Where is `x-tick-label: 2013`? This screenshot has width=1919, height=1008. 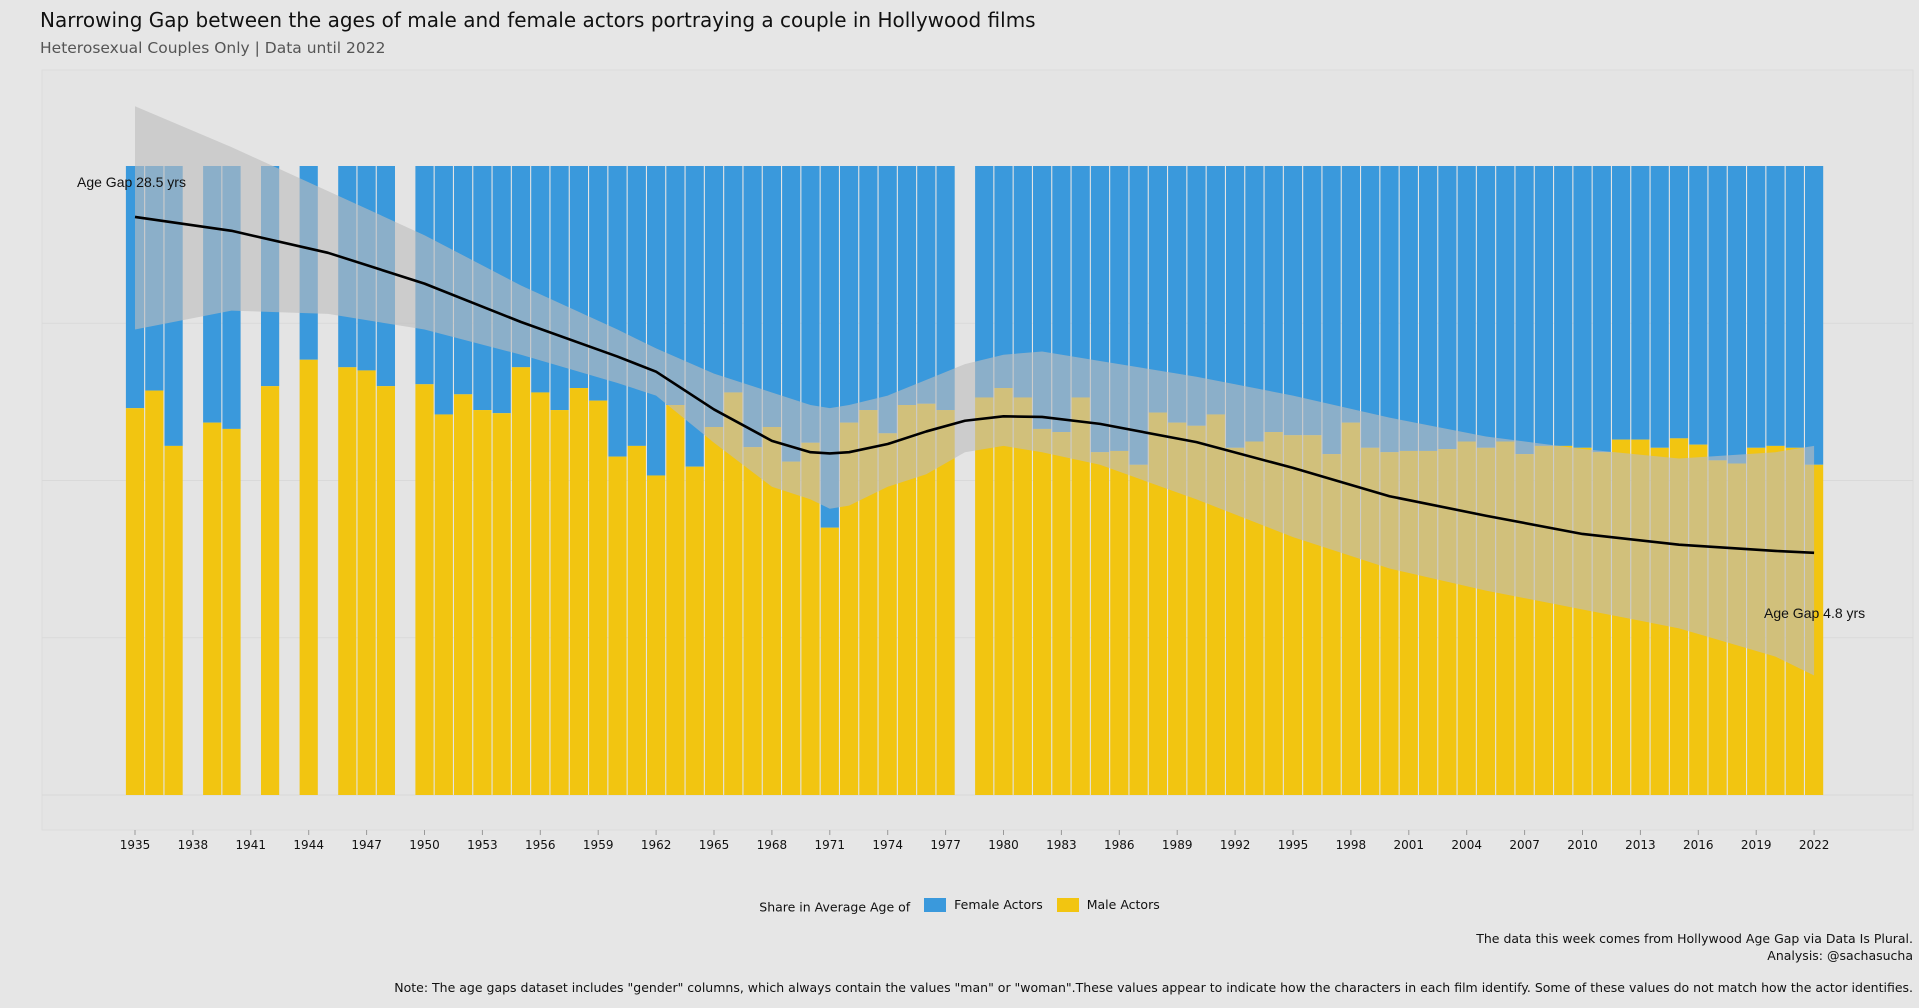 x-tick-label: 2013 is located at coordinates (1640, 845).